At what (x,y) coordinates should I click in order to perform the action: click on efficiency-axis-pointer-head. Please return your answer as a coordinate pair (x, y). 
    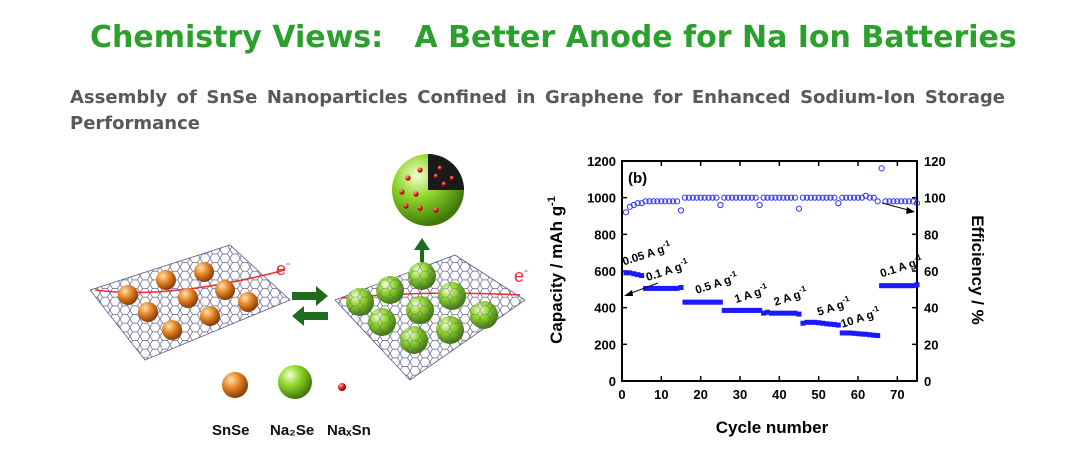
    Looking at the image, I should click on (910, 210).